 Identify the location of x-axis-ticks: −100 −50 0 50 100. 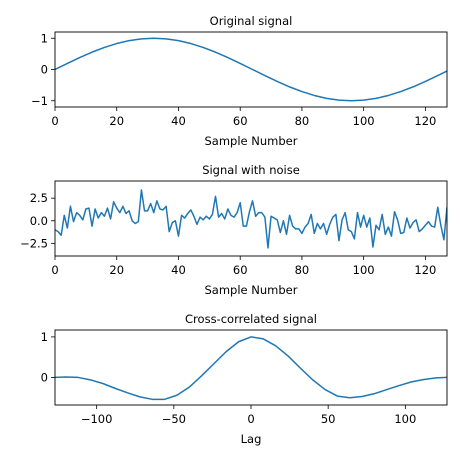
(248, 415).